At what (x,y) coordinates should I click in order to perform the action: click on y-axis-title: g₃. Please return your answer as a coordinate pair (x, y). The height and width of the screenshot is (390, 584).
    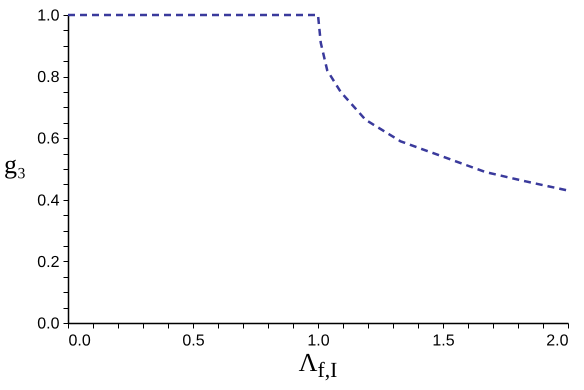
    Looking at the image, I should click on (15, 165).